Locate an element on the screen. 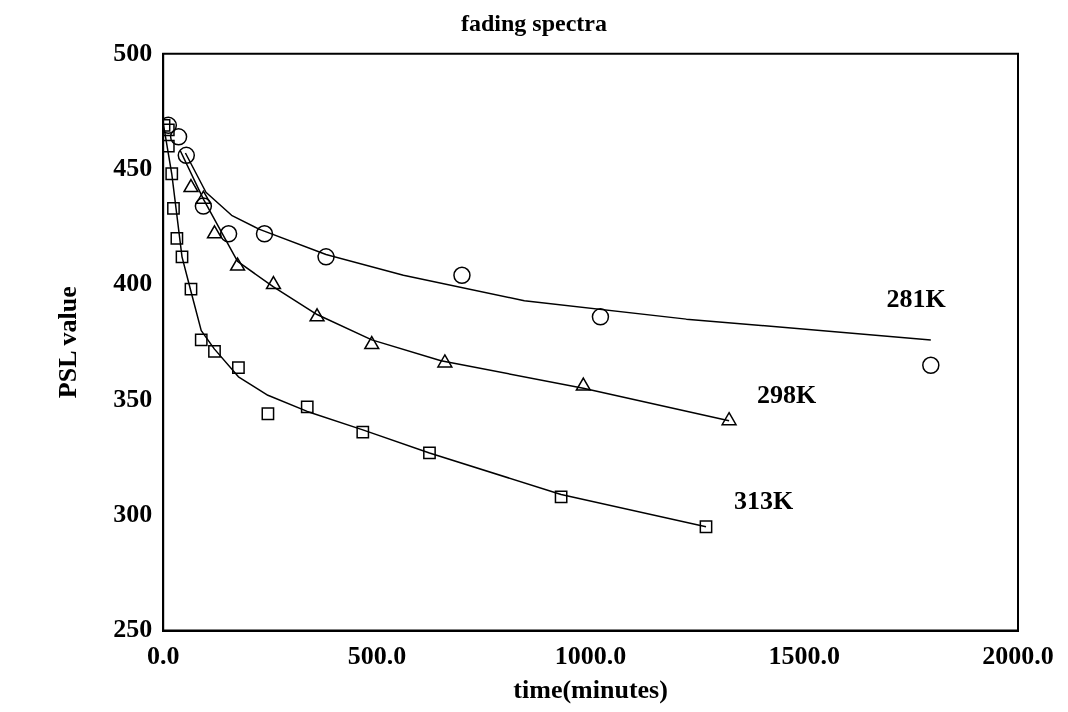 The image size is (1068, 712). y-tick-label: 350 is located at coordinates (133, 398).